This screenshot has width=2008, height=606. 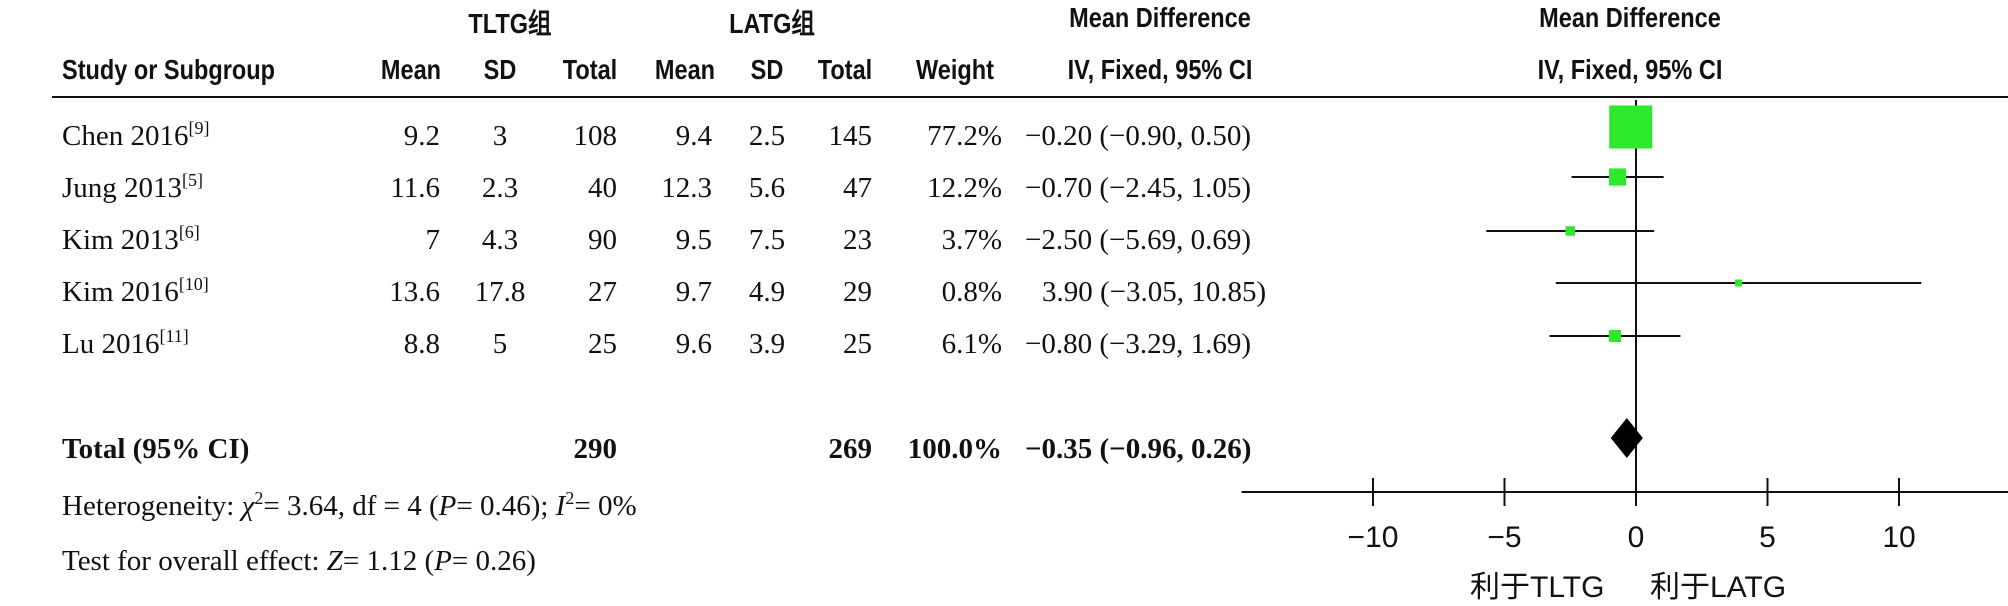 I want to click on x-tick-label: 0, so click(x=1636, y=537).